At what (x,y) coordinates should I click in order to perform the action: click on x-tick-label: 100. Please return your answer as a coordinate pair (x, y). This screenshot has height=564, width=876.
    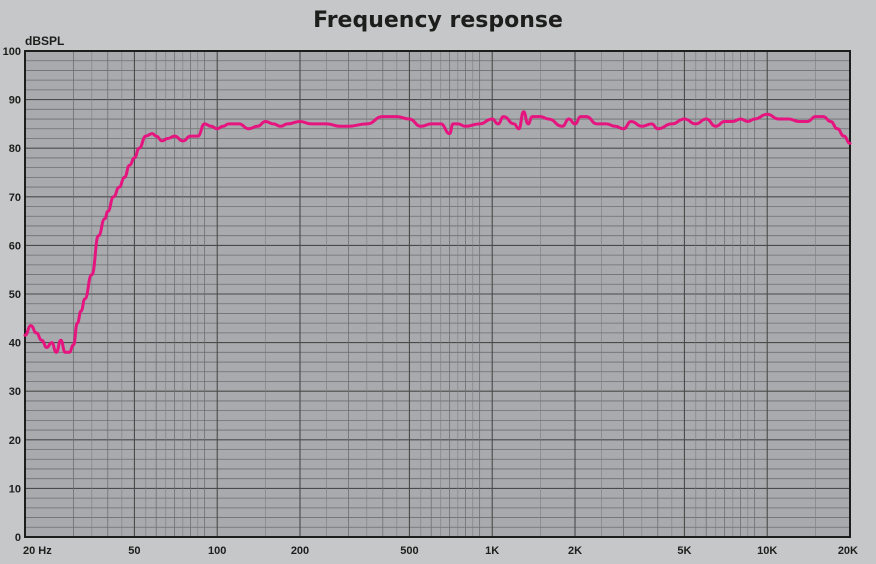
    Looking at the image, I should click on (217, 551).